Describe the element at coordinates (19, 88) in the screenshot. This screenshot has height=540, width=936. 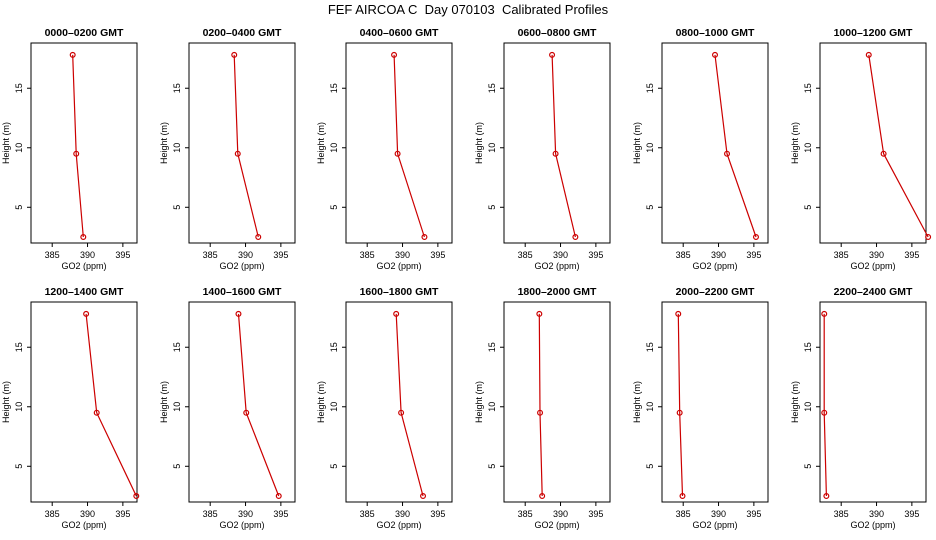
I see `panel-1-y-tick-label: 15` at that location.